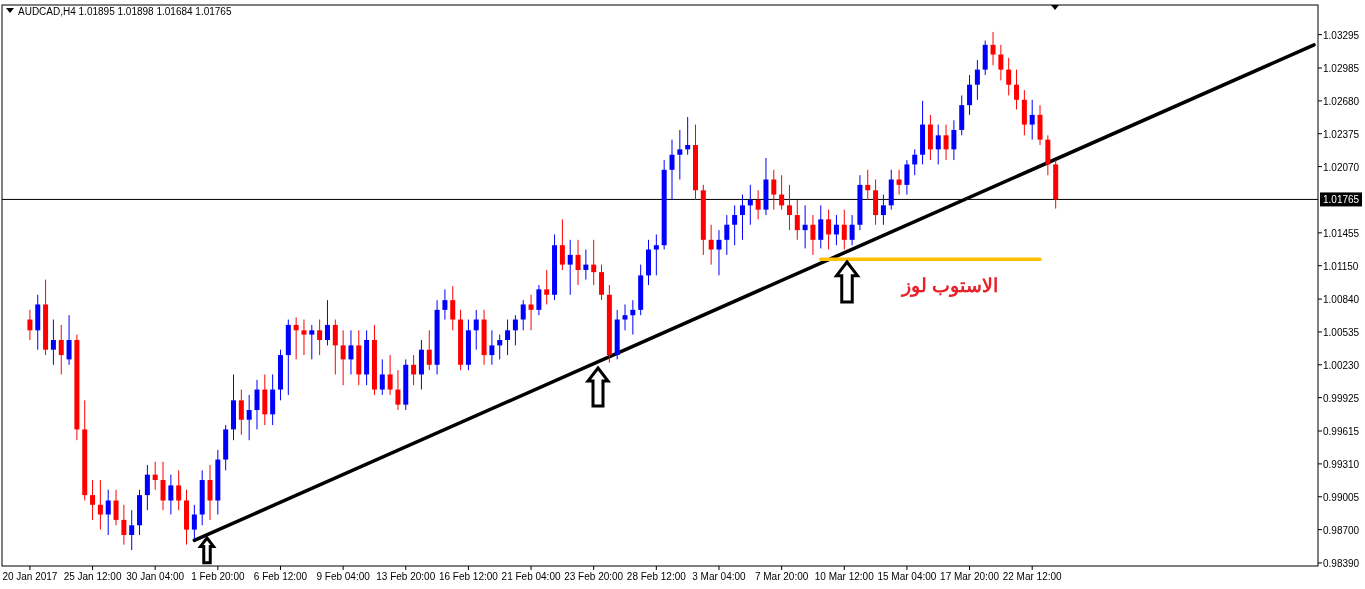 The image size is (1365, 589). Describe the element at coordinates (155, 576) in the screenshot. I see `x-tick-label: 30 Jan 04:00` at that location.